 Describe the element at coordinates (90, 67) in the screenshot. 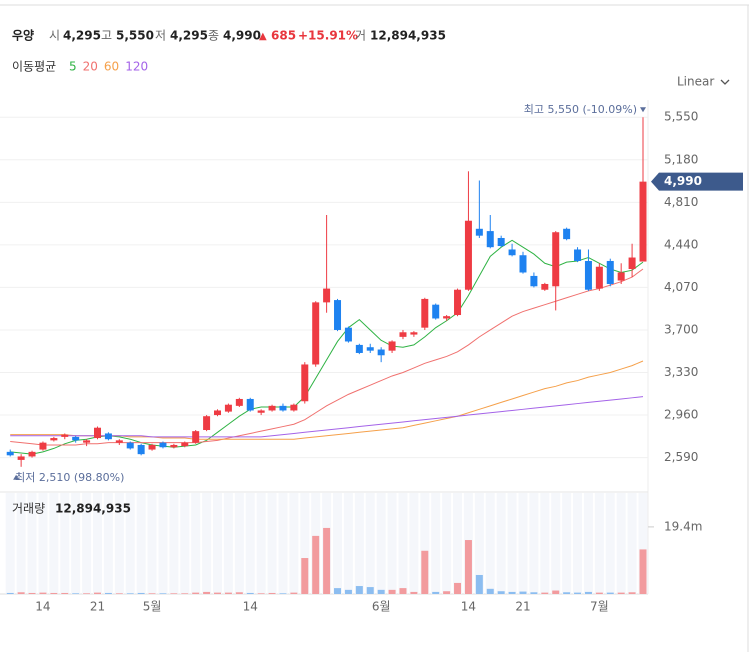

I see `legend-entry: 20` at that location.